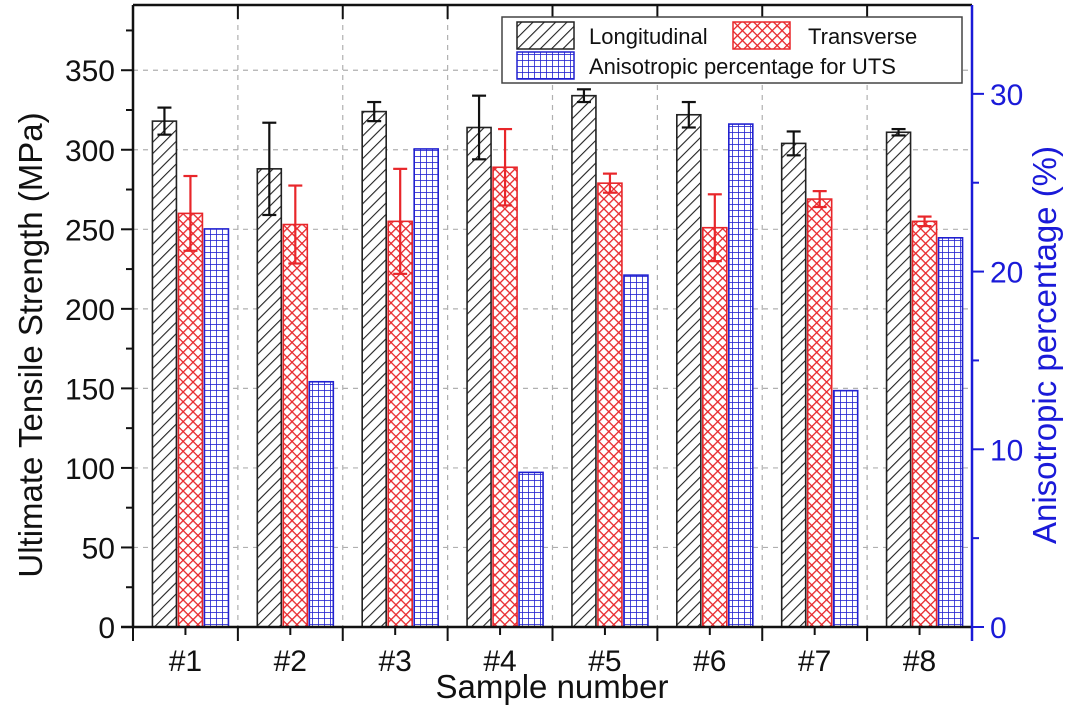  I want to click on y2-tick-label: 10, so click(1006, 450).